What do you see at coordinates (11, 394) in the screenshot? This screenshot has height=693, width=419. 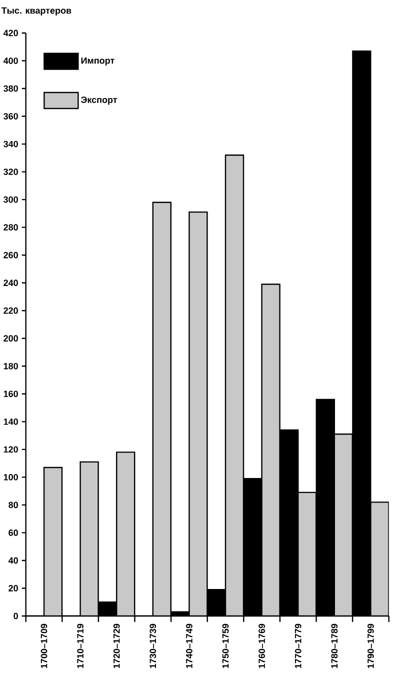 I see `y-tick-label: 160` at bounding box center [11, 394].